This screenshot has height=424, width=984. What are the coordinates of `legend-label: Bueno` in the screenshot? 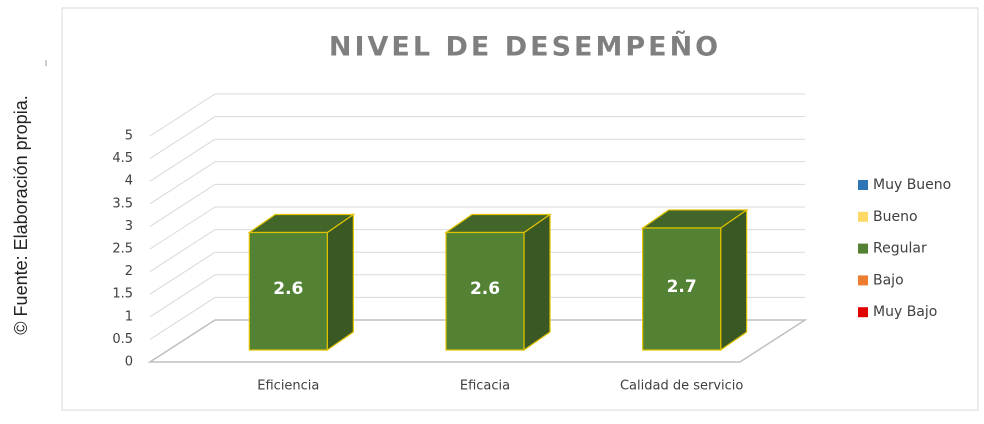 It's located at (895, 217).